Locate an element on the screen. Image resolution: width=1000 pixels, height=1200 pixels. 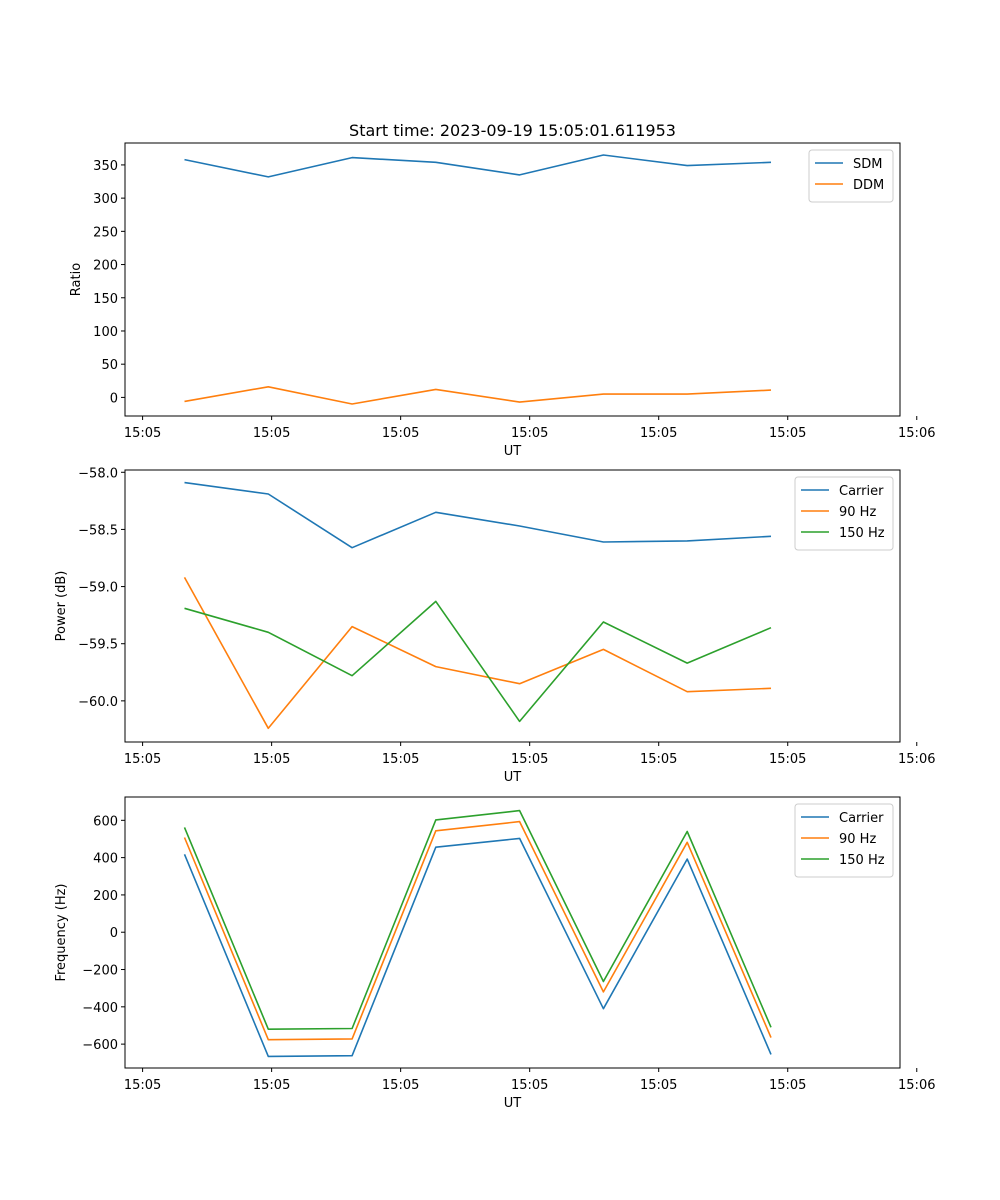
y-tick-label: −400 is located at coordinates (100, 1008).